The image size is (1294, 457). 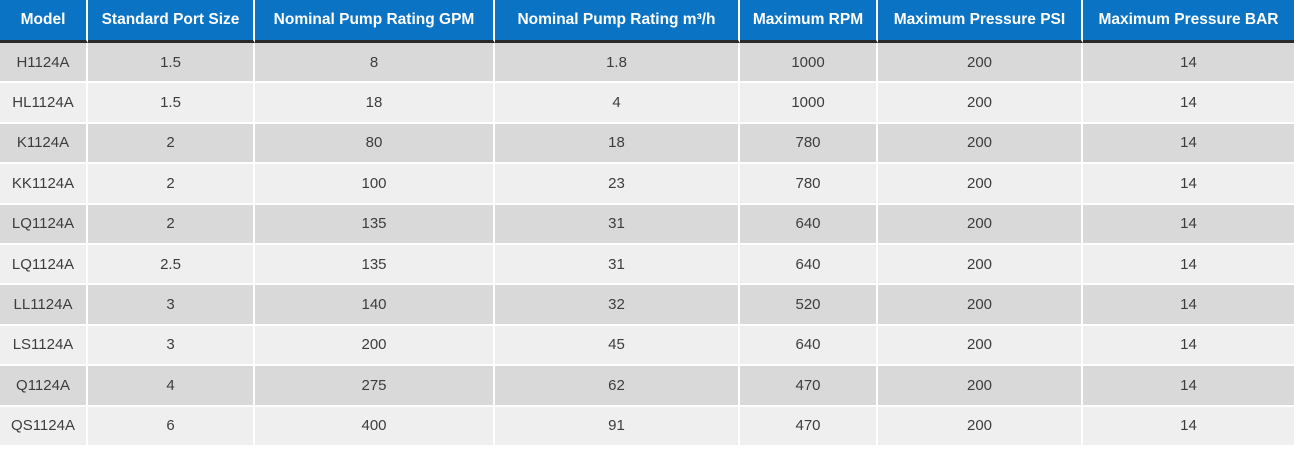 I want to click on model-cell: K1124A, so click(x=44, y=144).